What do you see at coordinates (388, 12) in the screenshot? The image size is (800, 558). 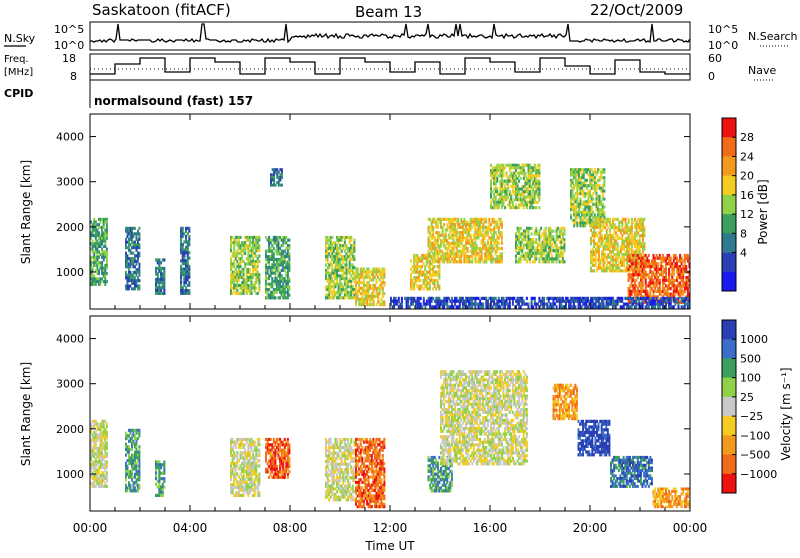 I see `beam-title: Beam 13` at bounding box center [388, 12].